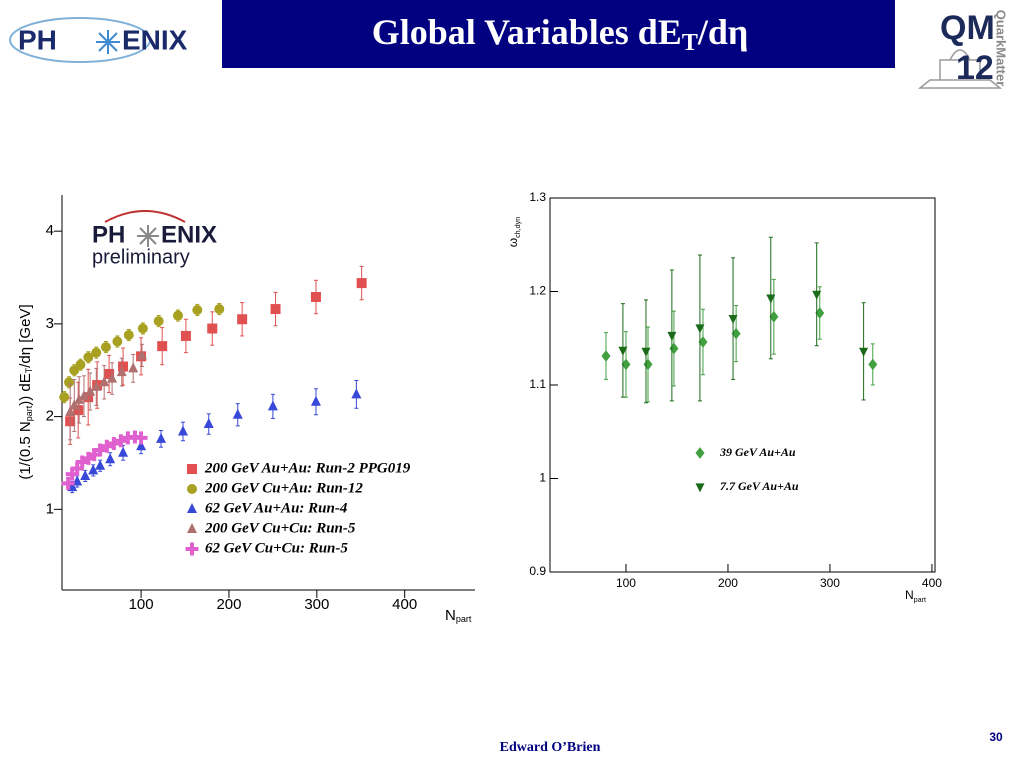  What do you see at coordinates (513, 242) in the screenshot?
I see `label-part: ω` at bounding box center [513, 242].